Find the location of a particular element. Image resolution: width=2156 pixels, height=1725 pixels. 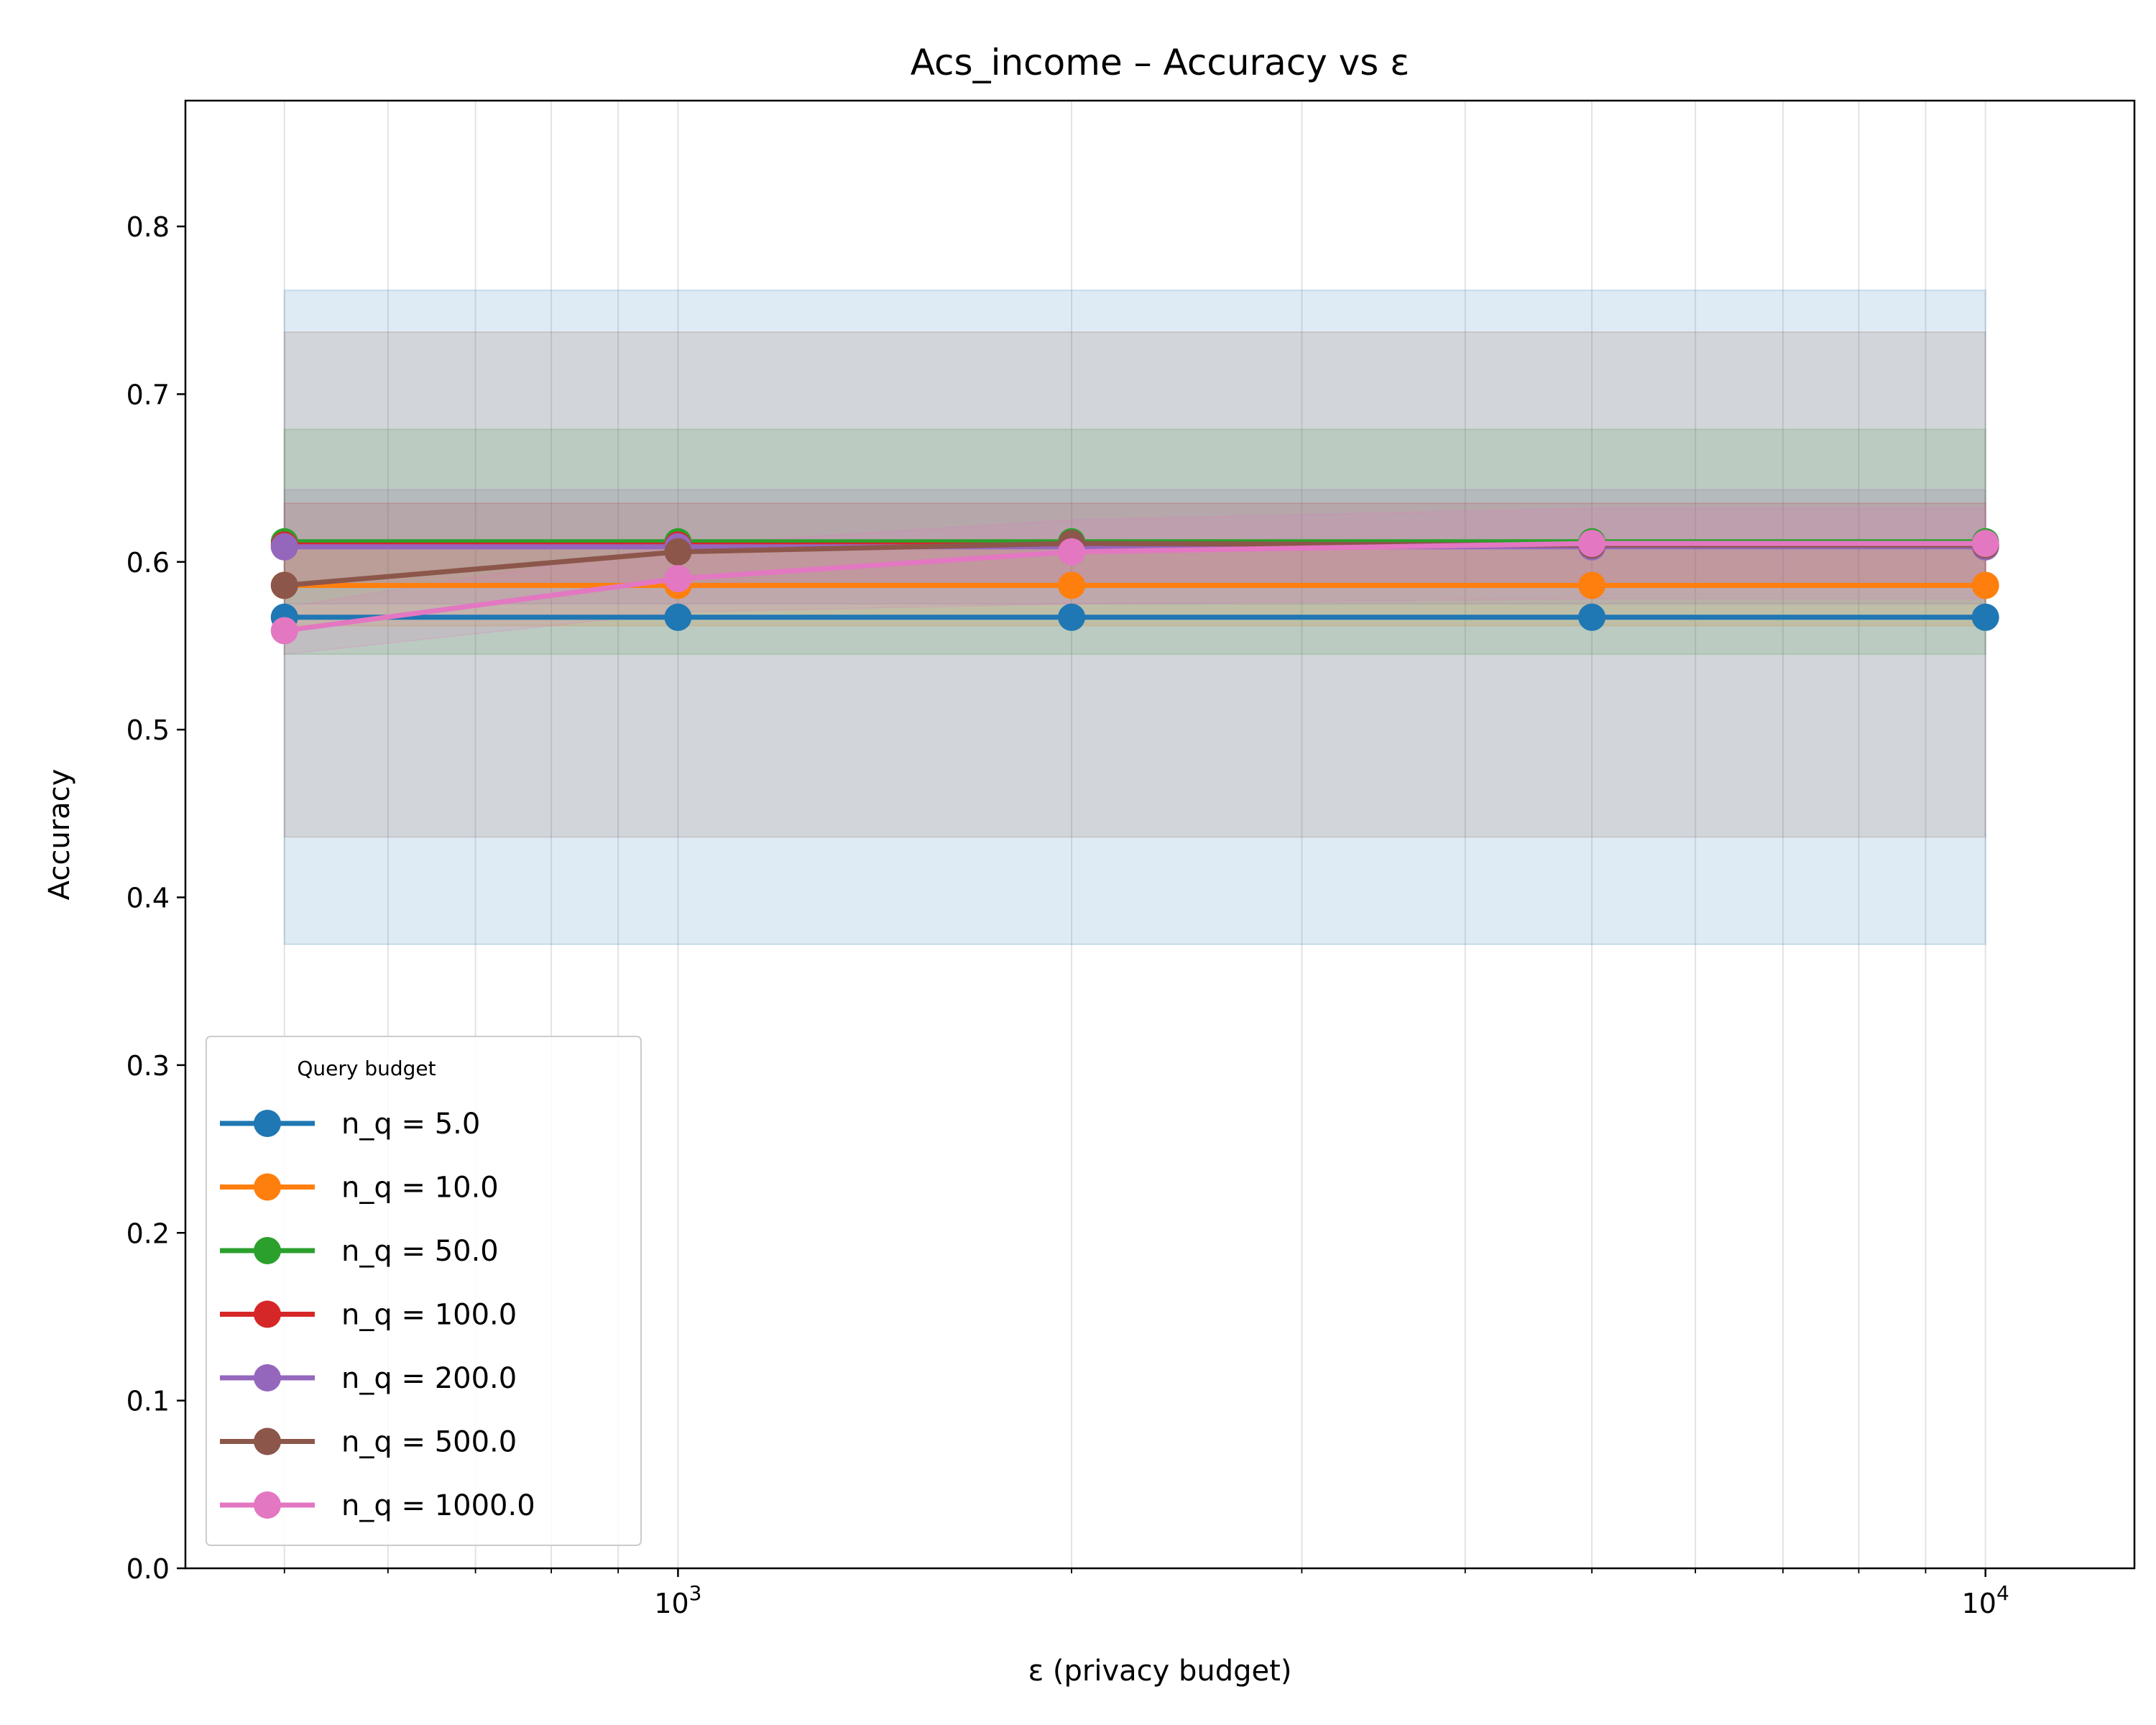

y-tick-label: 0.8 is located at coordinates (148, 227).